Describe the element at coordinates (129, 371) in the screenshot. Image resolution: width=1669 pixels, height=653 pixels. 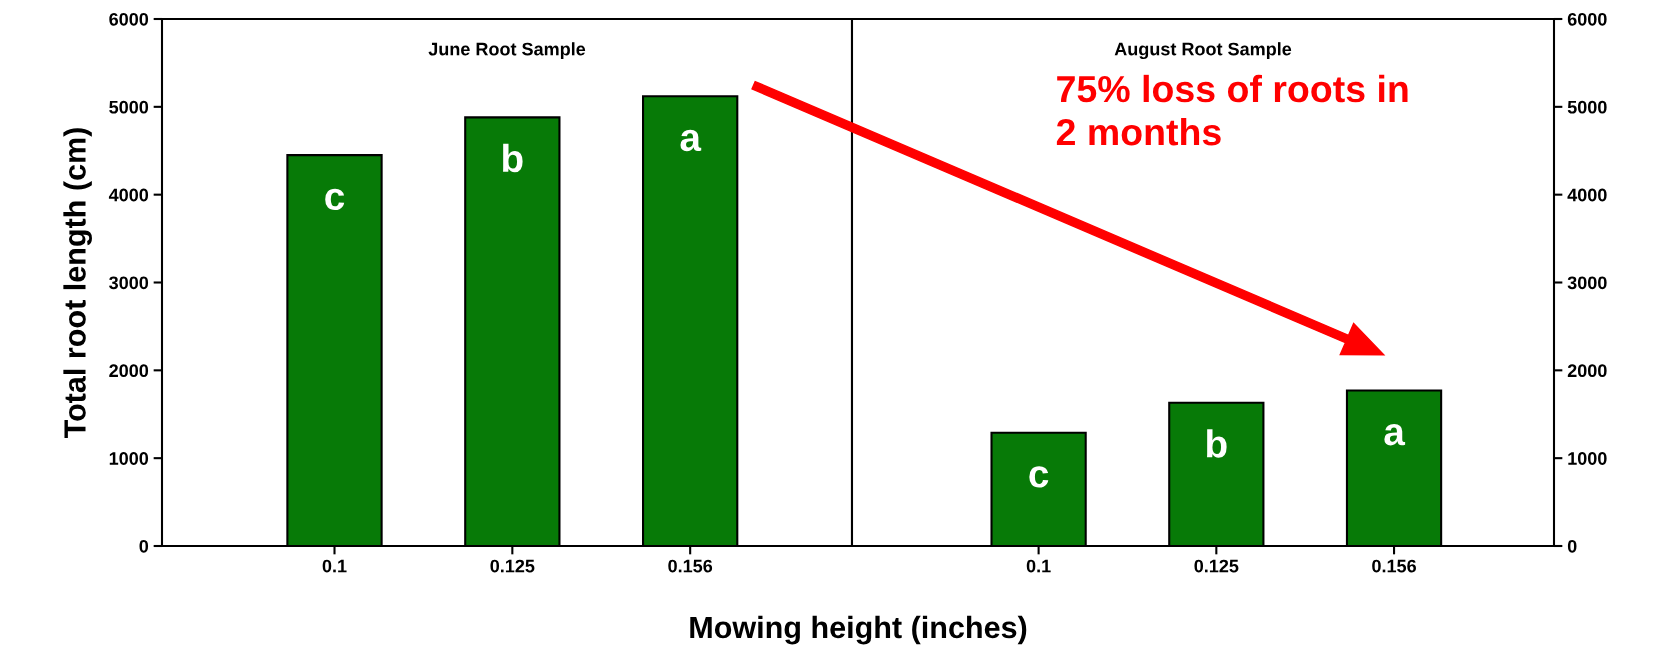
I see `y-tick-label: 2000` at that location.